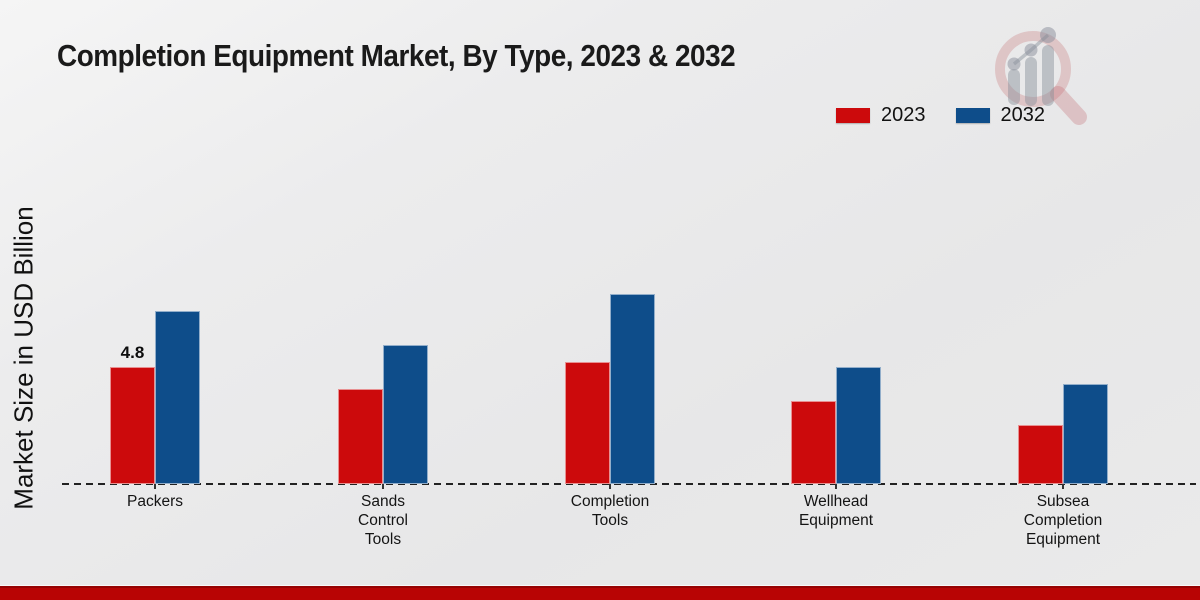  Describe the element at coordinates (610, 511) in the screenshot. I see `category-label-completion-tools: Completion Tools` at that location.